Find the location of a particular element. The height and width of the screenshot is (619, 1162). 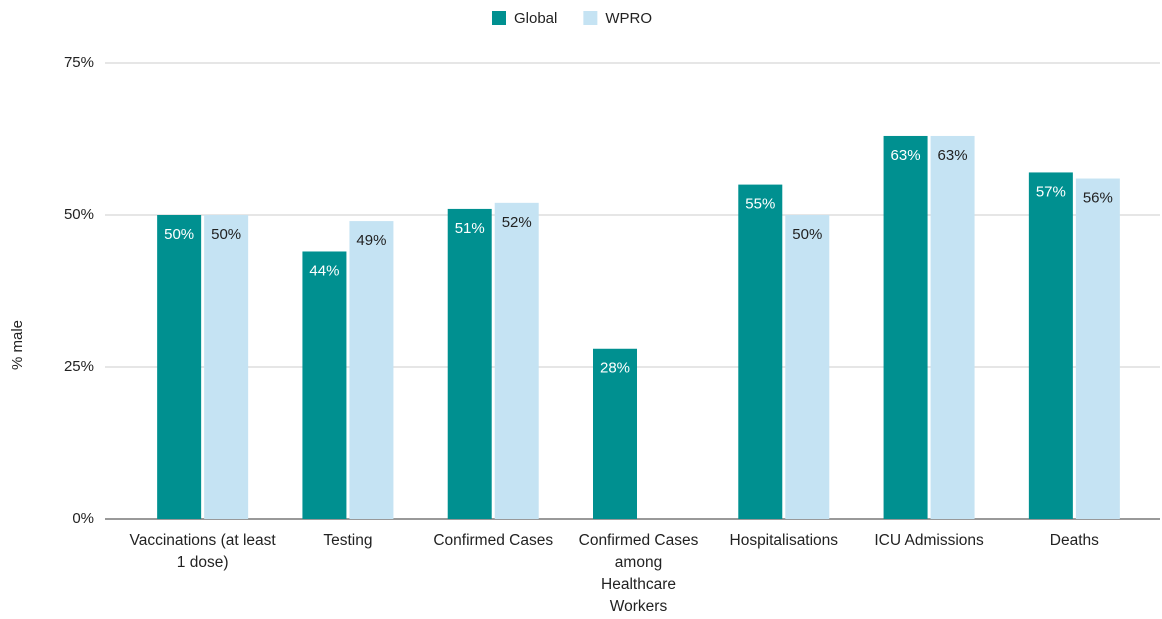

y-tick-label: 50% is located at coordinates (79, 214).